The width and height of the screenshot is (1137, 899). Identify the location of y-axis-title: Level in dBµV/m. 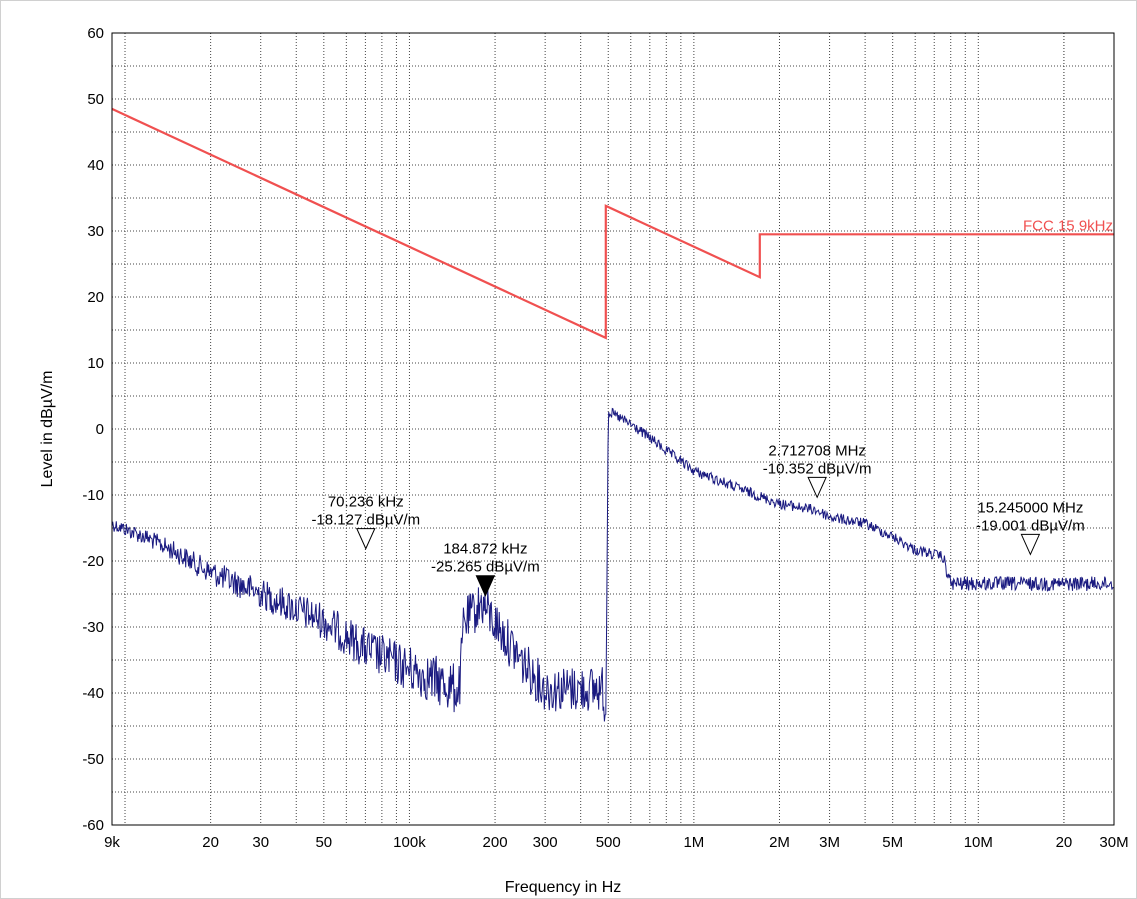
(47, 429).